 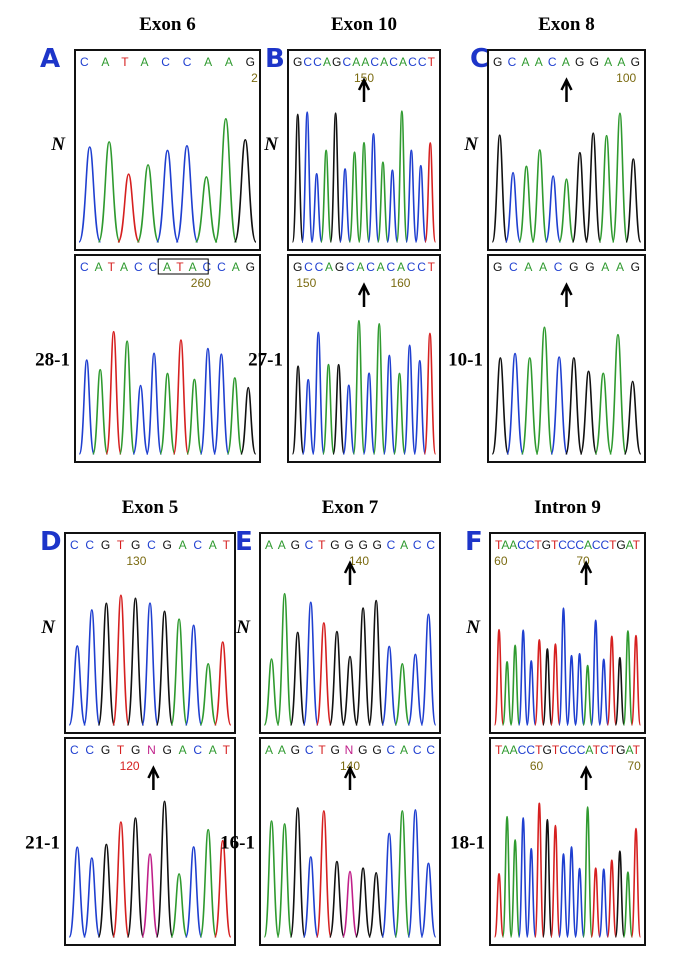 I want to click on panel-letter: D, so click(x=51, y=542).